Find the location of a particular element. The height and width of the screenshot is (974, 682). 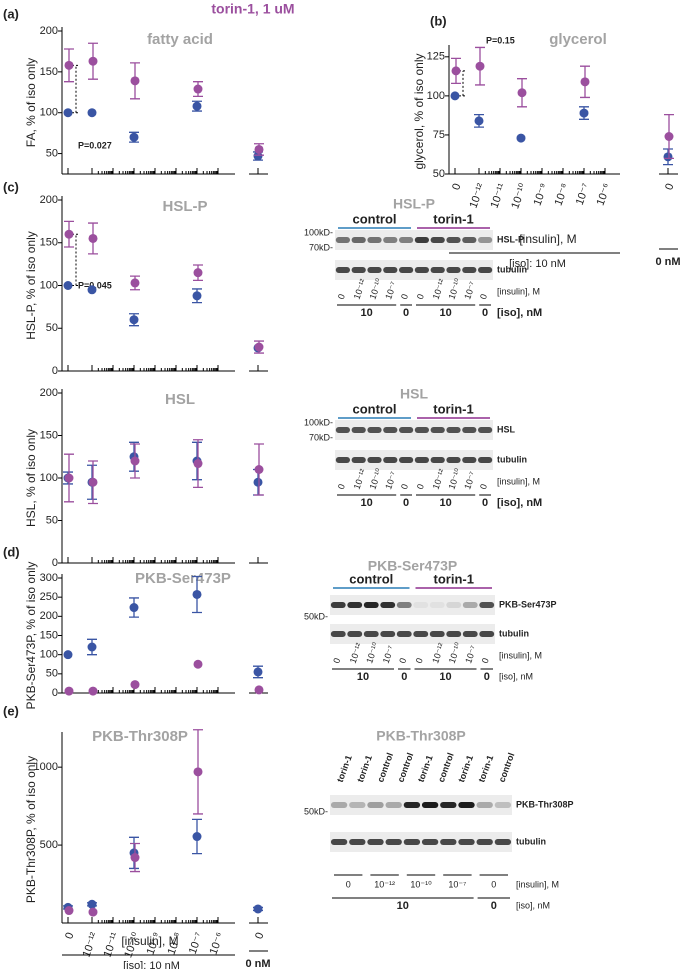

blot-title: PKB-Thr308P is located at coordinates (420, 736).